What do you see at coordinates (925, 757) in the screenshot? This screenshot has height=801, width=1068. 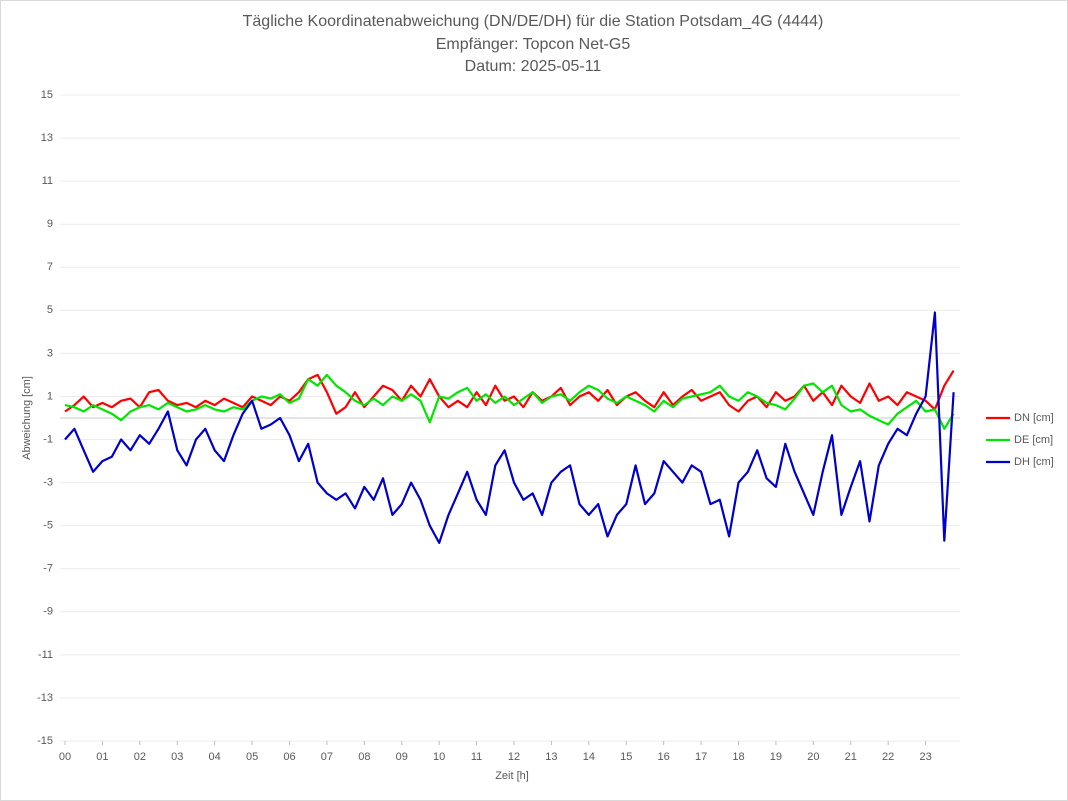 I see `x-tick-label: 23` at bounding box center [925, 757].